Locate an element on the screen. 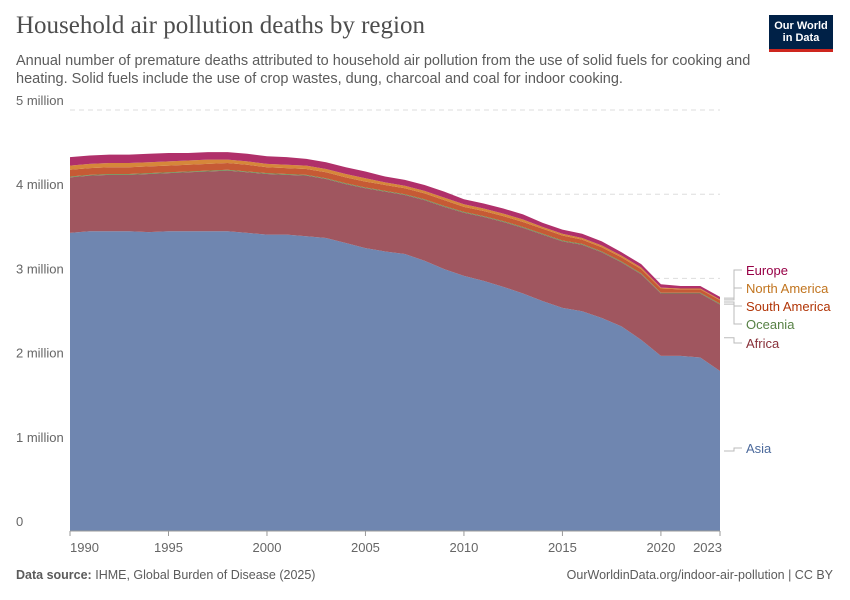 The image size is (850, 600). y-tick-label: 4 million is located at coordinates (40, 184).